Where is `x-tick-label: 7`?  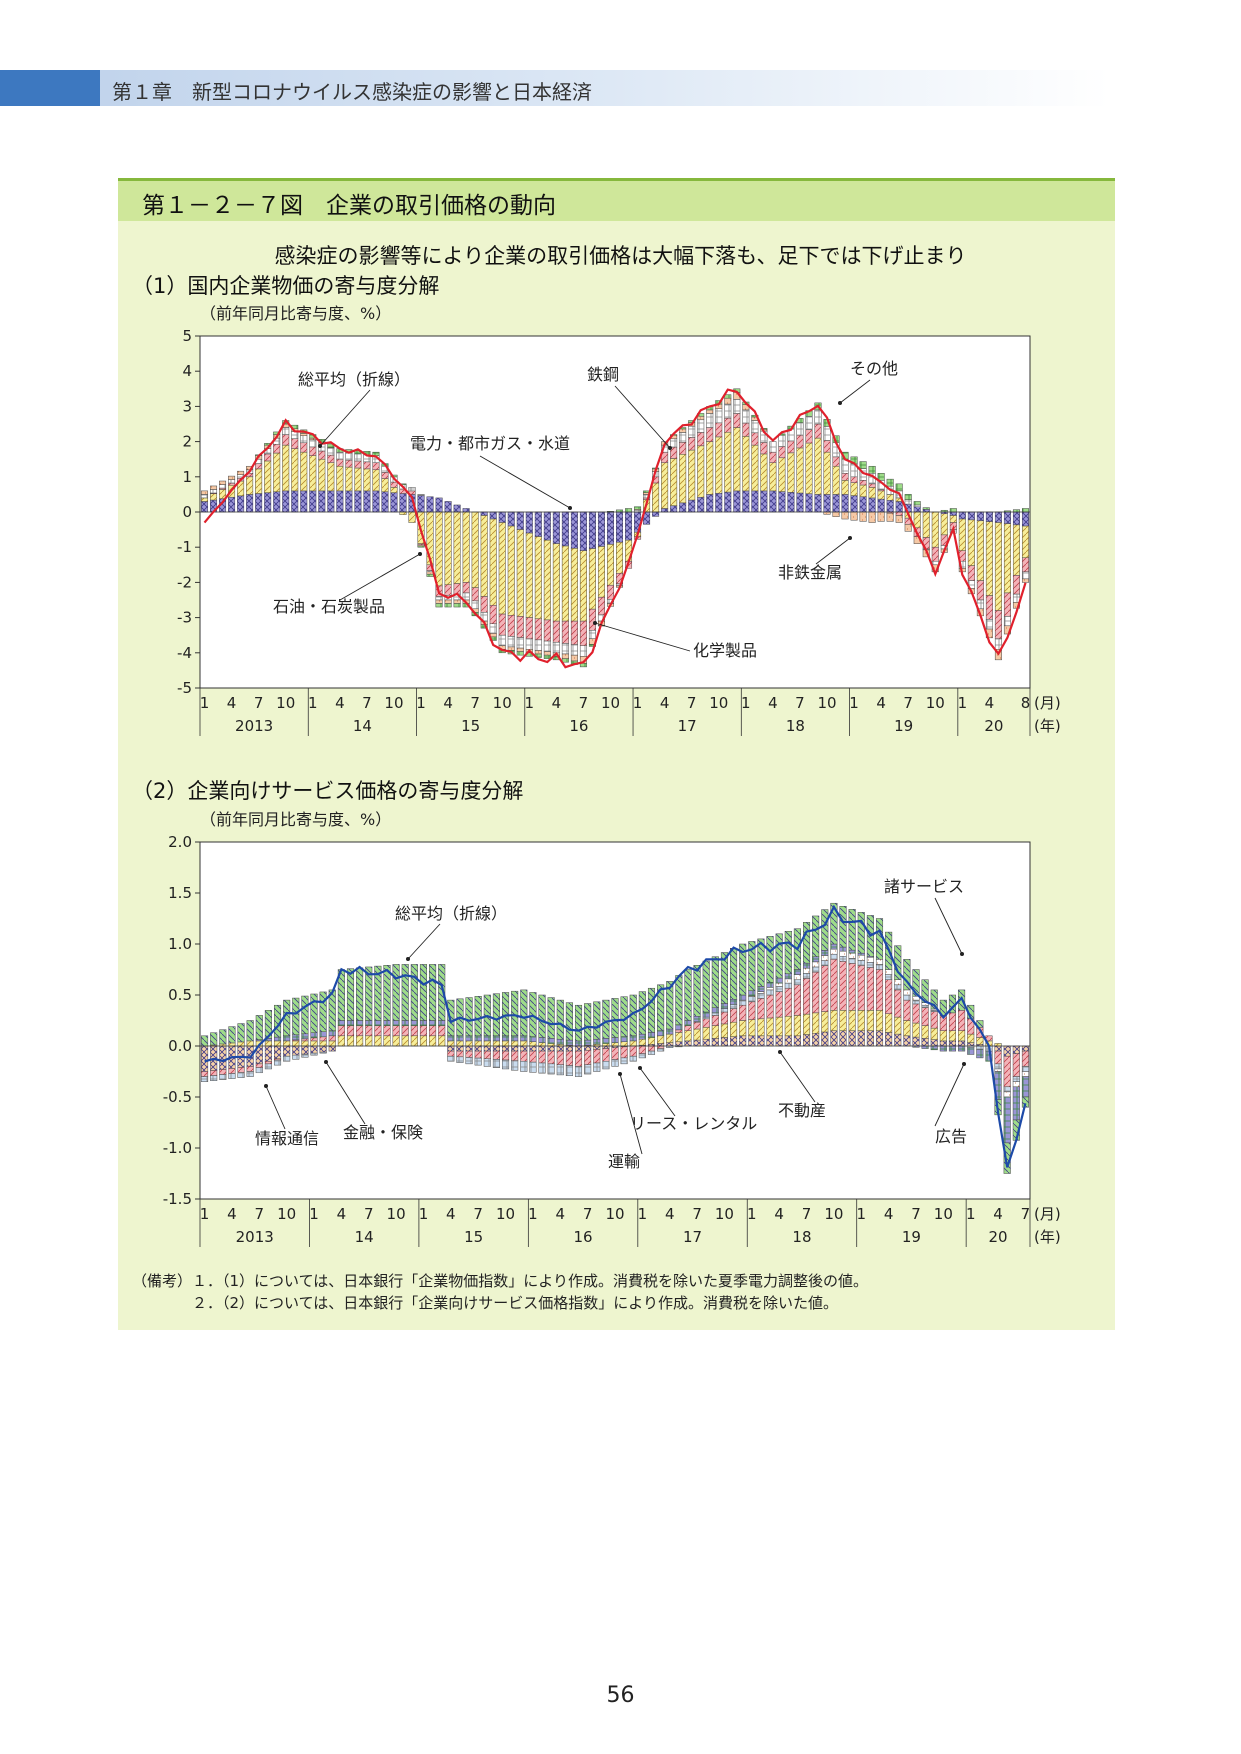 x-tick-label: 7 is located at coordinates (259, 703).